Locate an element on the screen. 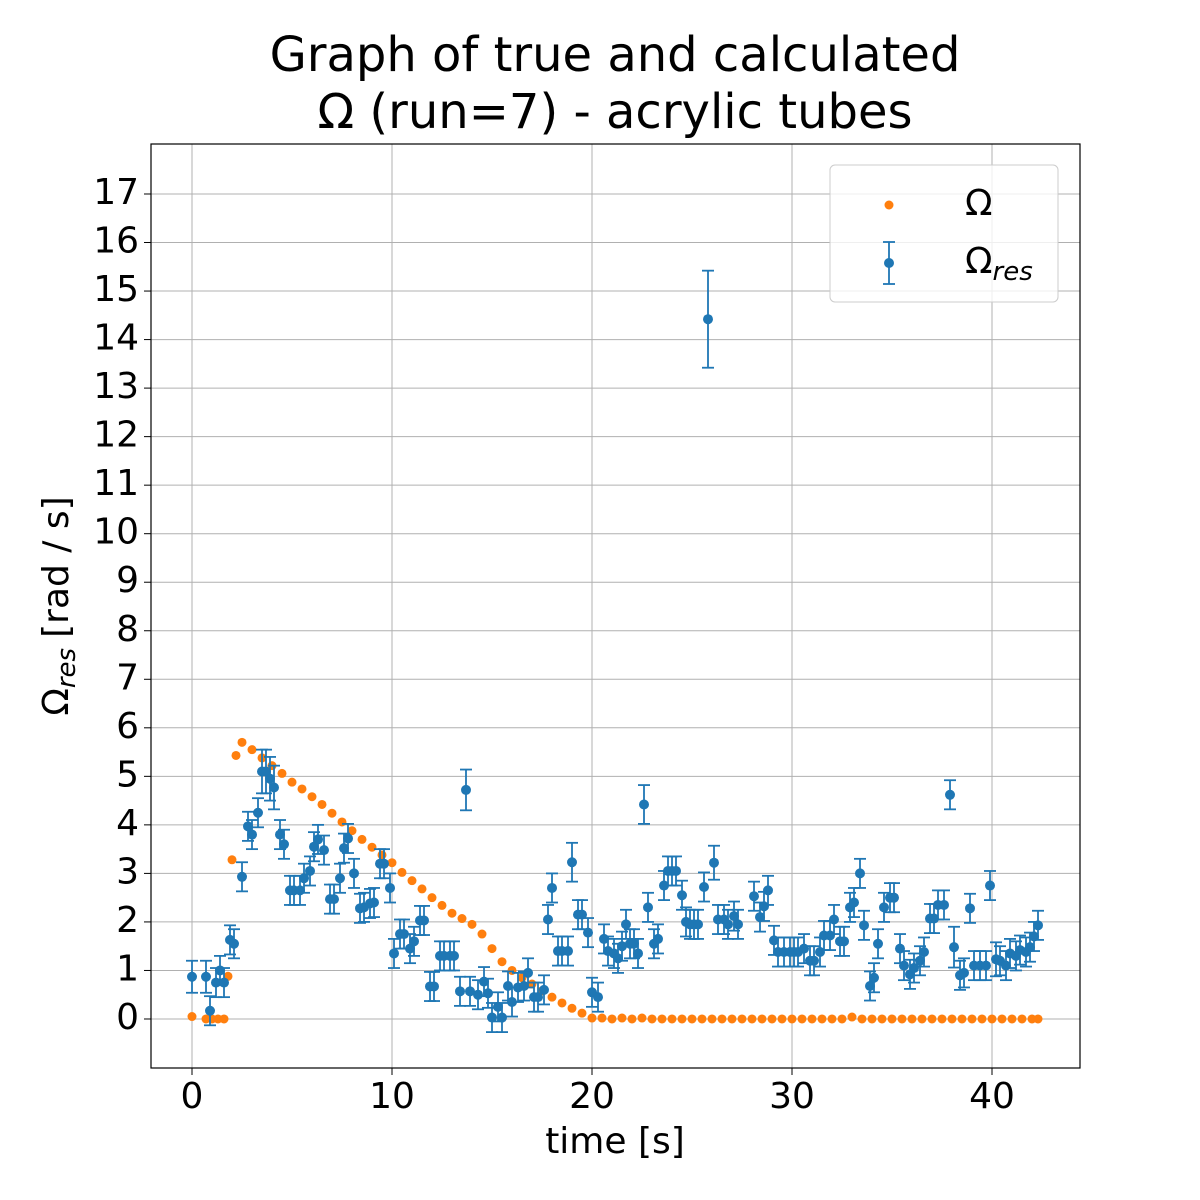 This screenshot has width=1200, height=1200. chart-title: Graph of true and calculated is located at coordinates (615, 55).